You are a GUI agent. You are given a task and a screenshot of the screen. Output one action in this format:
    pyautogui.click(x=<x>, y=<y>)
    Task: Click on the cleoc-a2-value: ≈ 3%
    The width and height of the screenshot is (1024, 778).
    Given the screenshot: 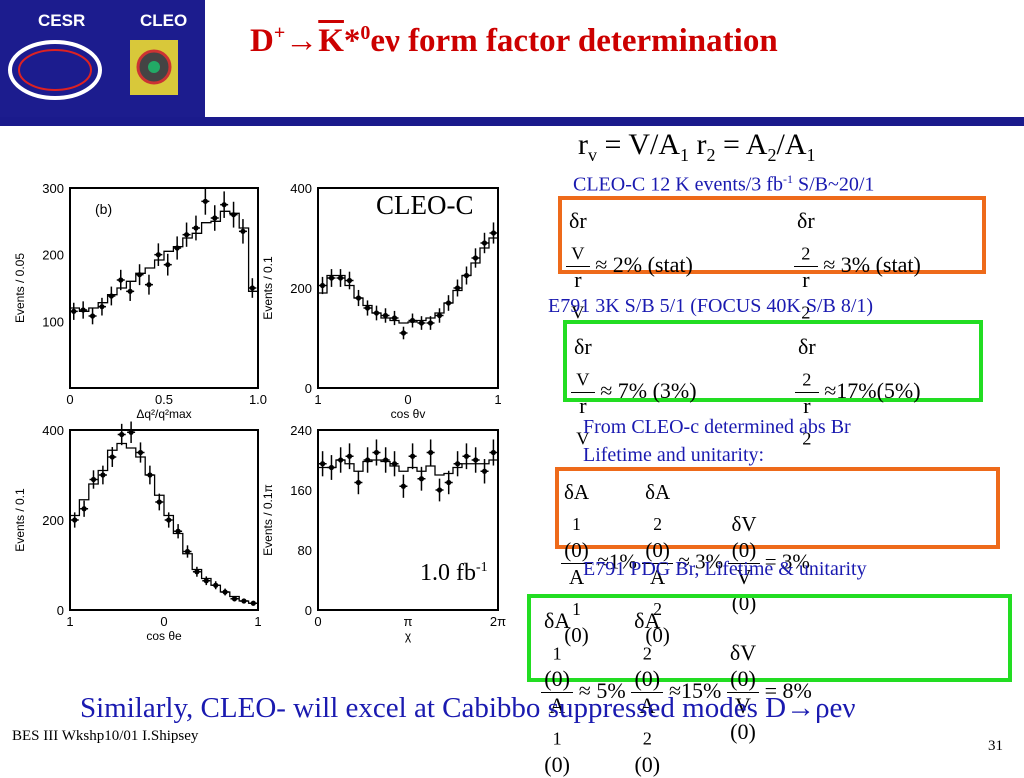 What is the action you would take?
    pyautogui.click(x=701, y=561)
    